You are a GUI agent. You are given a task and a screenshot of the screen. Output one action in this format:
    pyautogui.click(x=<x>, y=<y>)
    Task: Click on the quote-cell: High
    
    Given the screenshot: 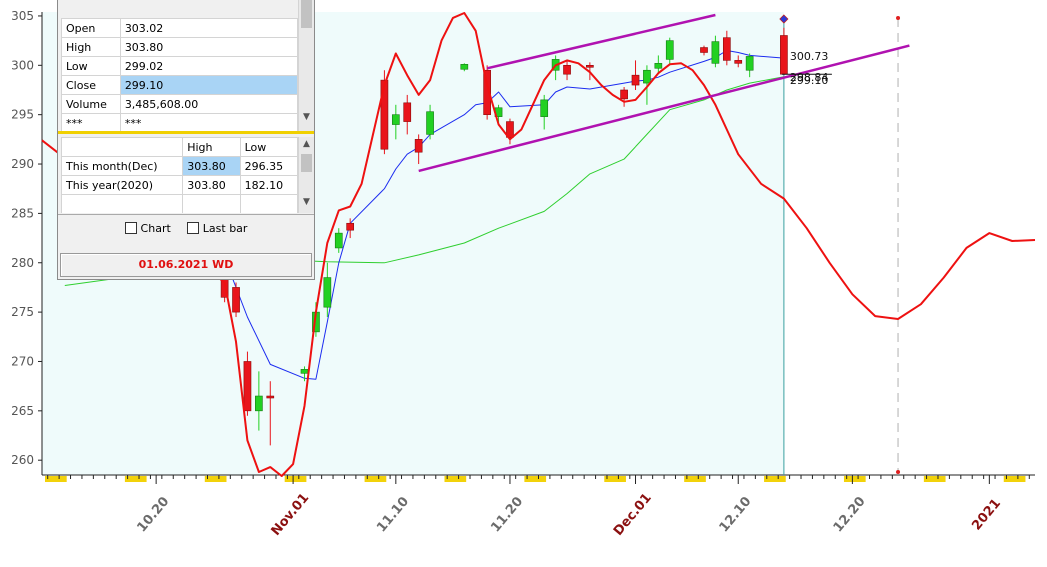 What is the action you would take?
    pyautogui.click(x=91, y=47)
    